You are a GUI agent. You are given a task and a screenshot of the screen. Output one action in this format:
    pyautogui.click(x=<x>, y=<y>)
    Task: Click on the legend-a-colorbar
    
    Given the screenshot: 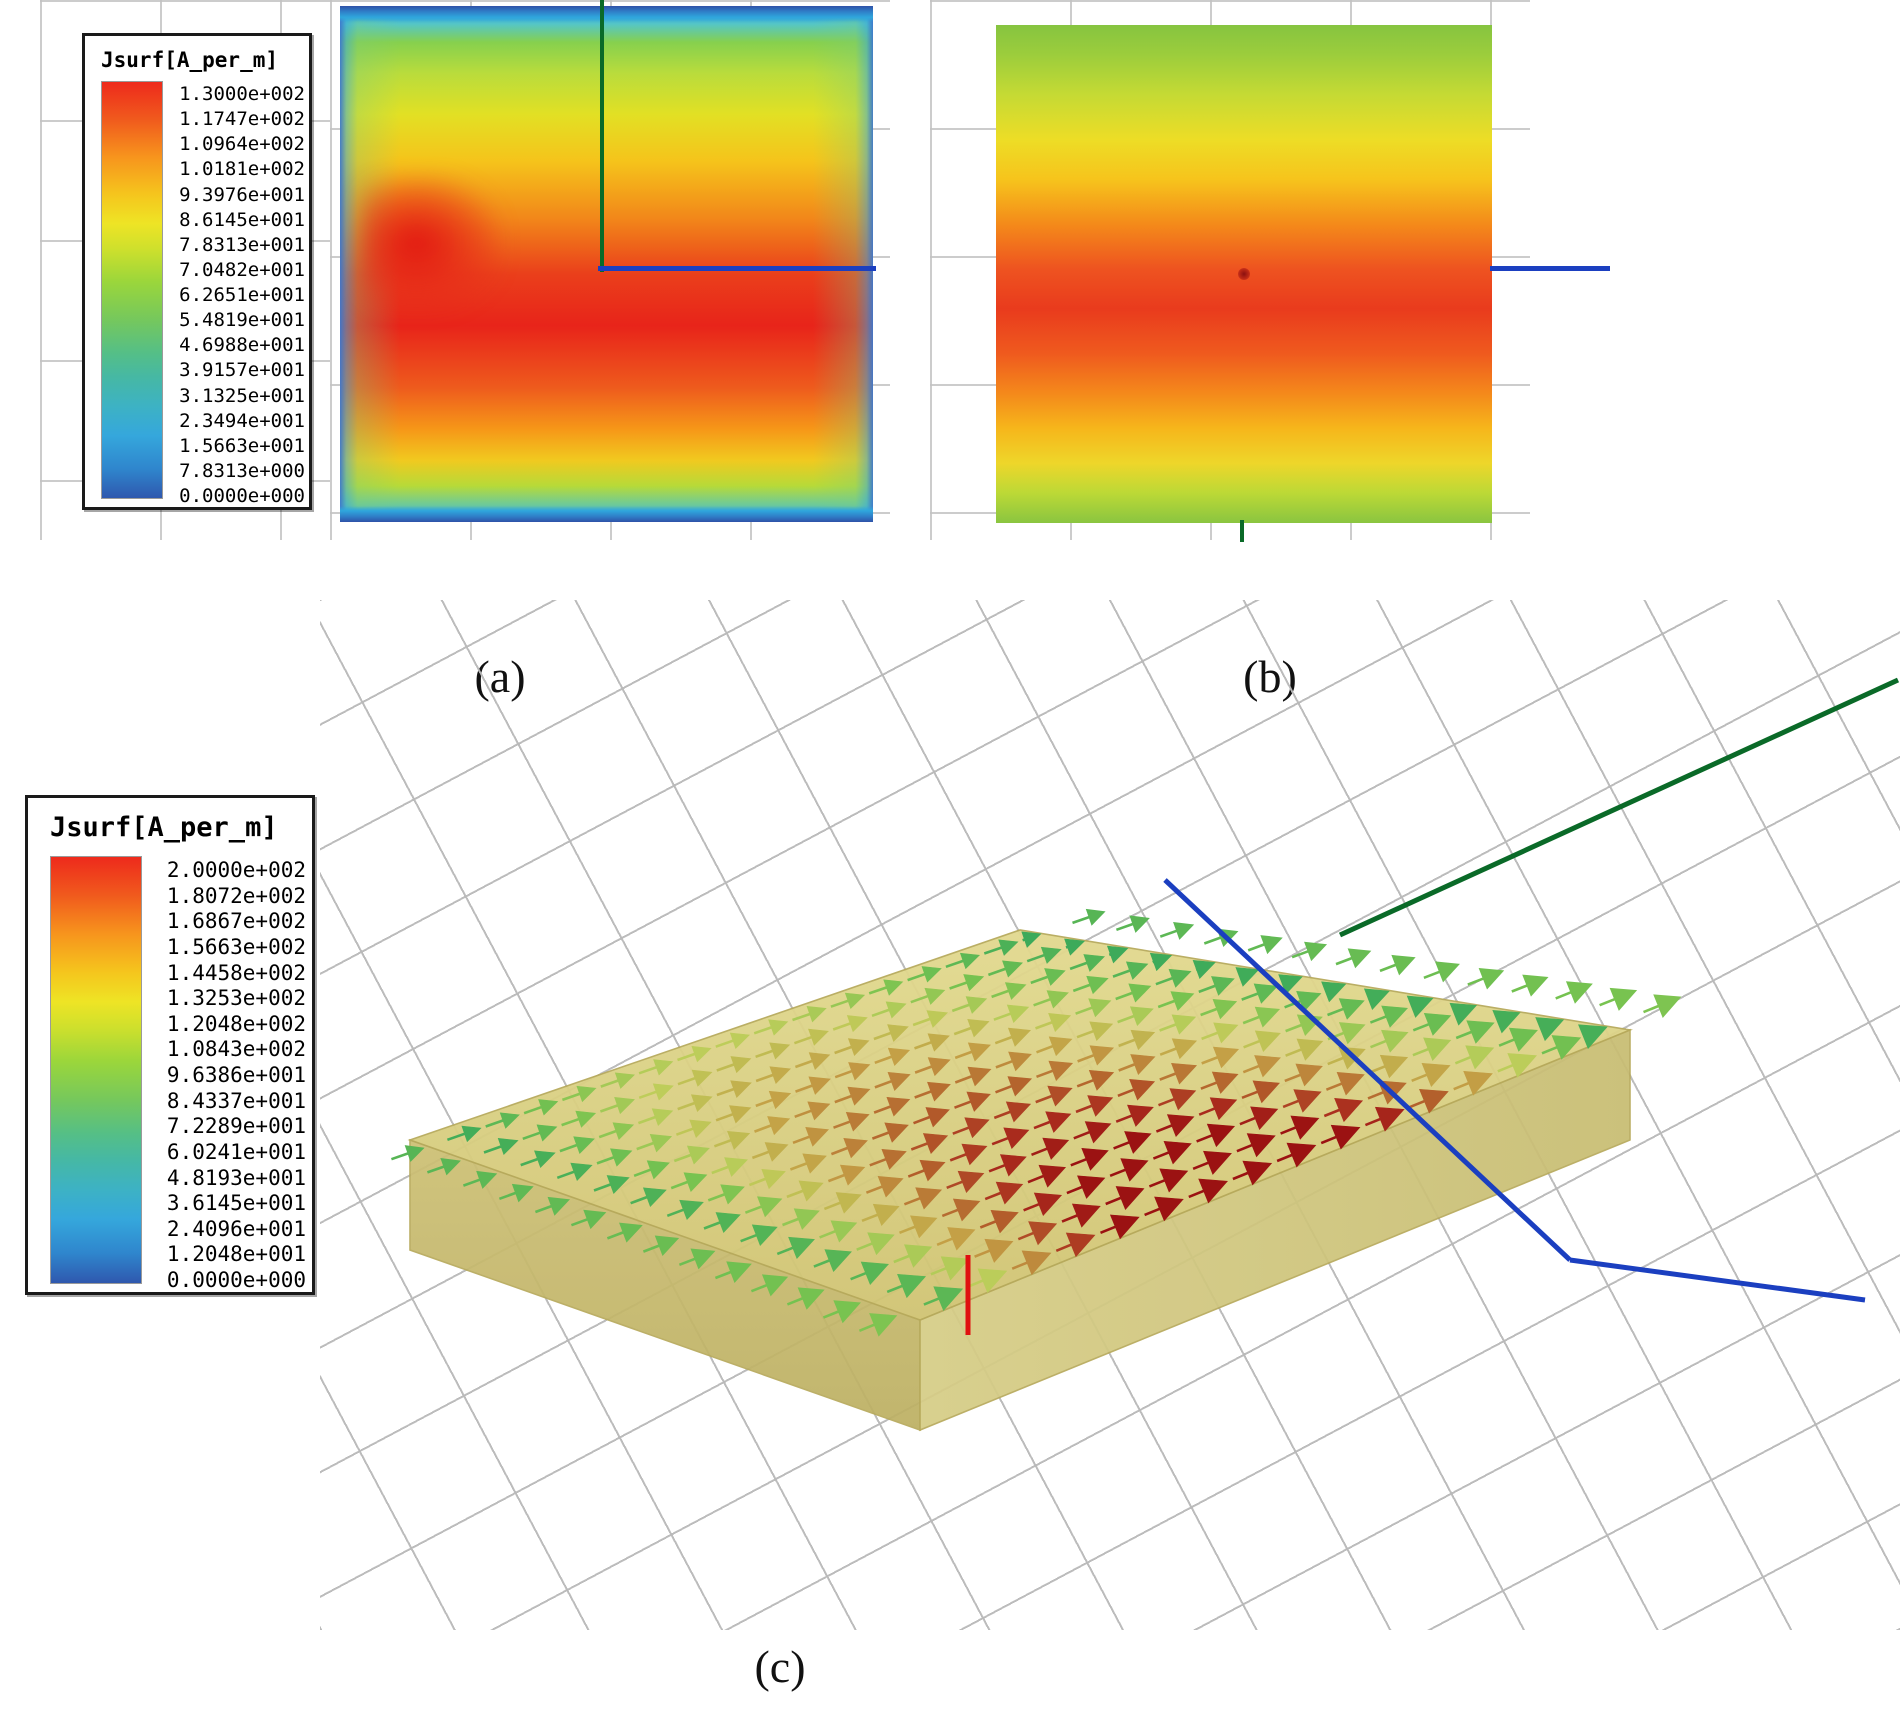 What is the action you would take?
    pyautogui.click(x=132, y=290)
    